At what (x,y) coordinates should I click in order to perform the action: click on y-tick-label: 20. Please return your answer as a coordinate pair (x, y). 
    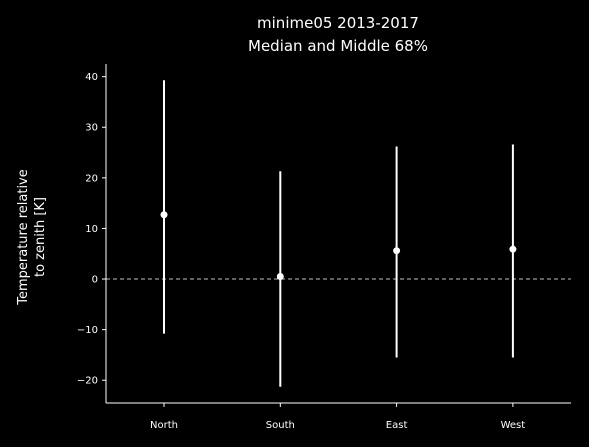
    Looking at the image, I should click on (91, 178).